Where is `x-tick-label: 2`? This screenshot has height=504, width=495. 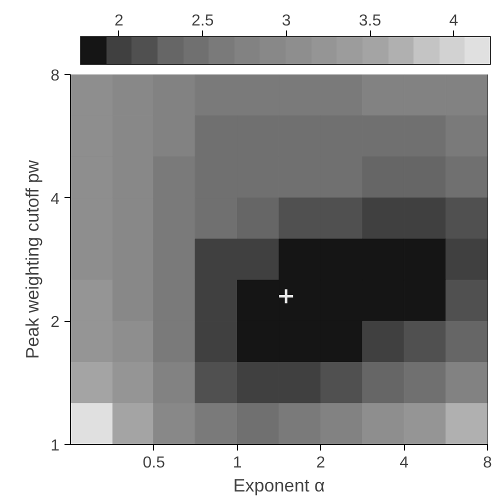
x-tick-label: 2 is located at coordinates (321, 463).